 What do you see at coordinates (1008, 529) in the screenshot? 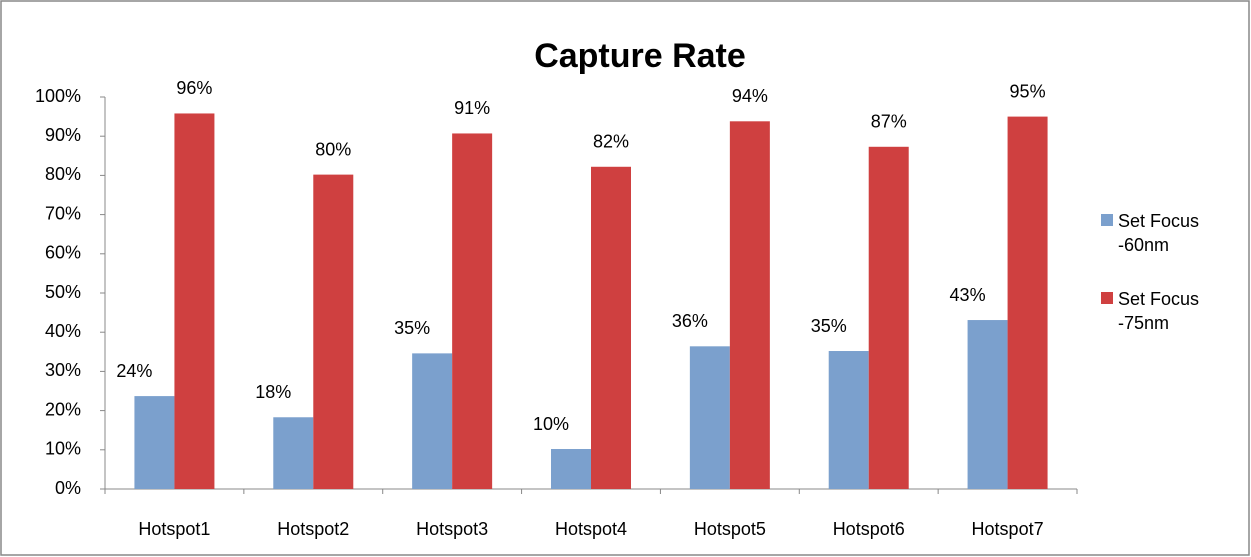
I see `x-tick-label: Hotspot7` at bounding box center [1008, 529].